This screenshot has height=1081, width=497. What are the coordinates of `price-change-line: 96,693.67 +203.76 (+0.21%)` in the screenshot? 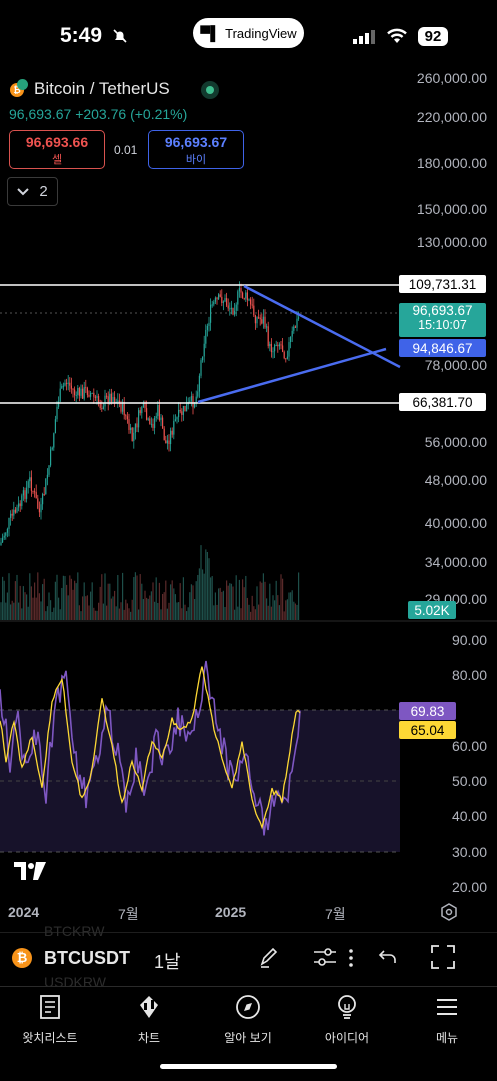 It's located at (98, 114).